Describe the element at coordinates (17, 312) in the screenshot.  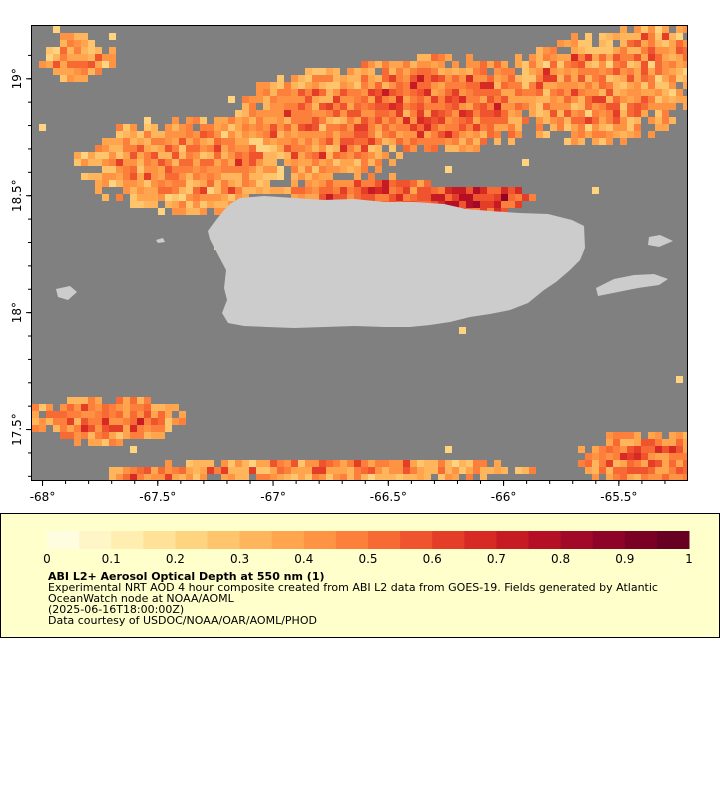
I see `lat-tick-label: 18°` at that location.